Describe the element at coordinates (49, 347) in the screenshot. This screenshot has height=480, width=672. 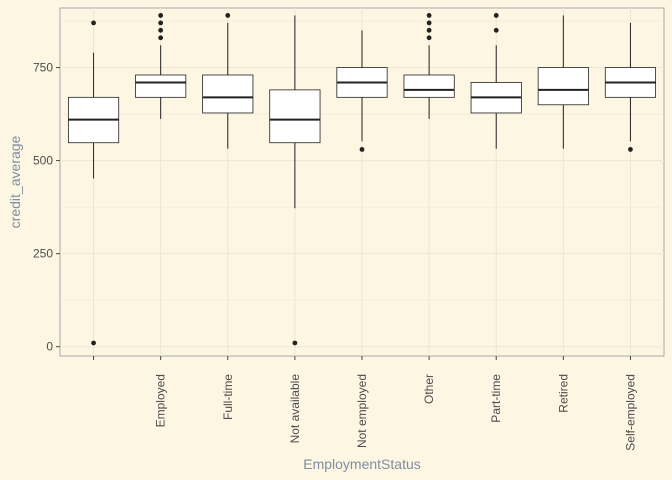
I see `y-tick-label: 0` at that location.